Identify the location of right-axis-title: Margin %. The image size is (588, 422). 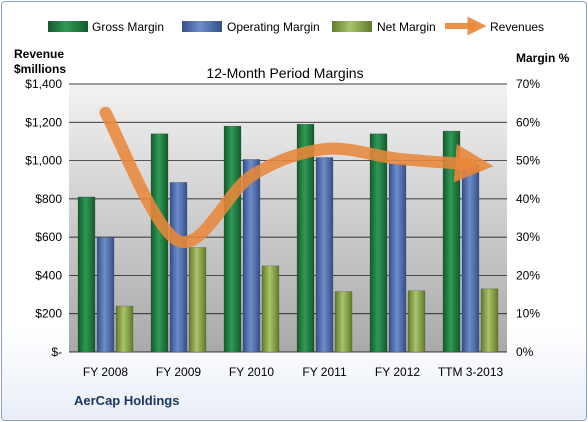
(543, 58).